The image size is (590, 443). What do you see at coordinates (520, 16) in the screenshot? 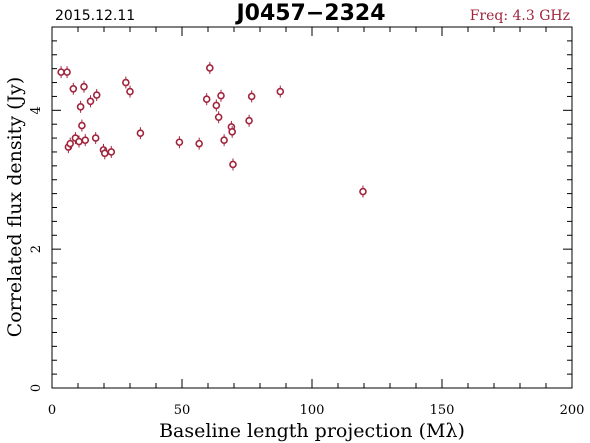
I see `frequency-label: Freq: 4.3 GHz` at bounding box center [520, 16].